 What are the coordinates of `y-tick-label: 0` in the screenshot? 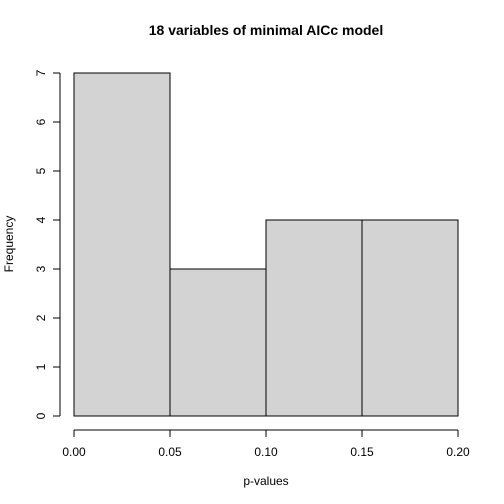 It's located at (41, 415).